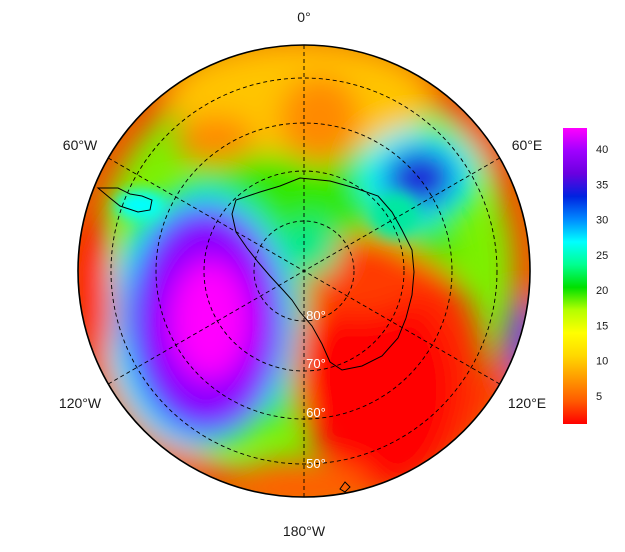 The width and height of the screenshot is (625, 552). What do you see at coordinates (527, 145) in the screenshot?
I see `lon-label-60e: 60°E` at bounding box center [527, 145].